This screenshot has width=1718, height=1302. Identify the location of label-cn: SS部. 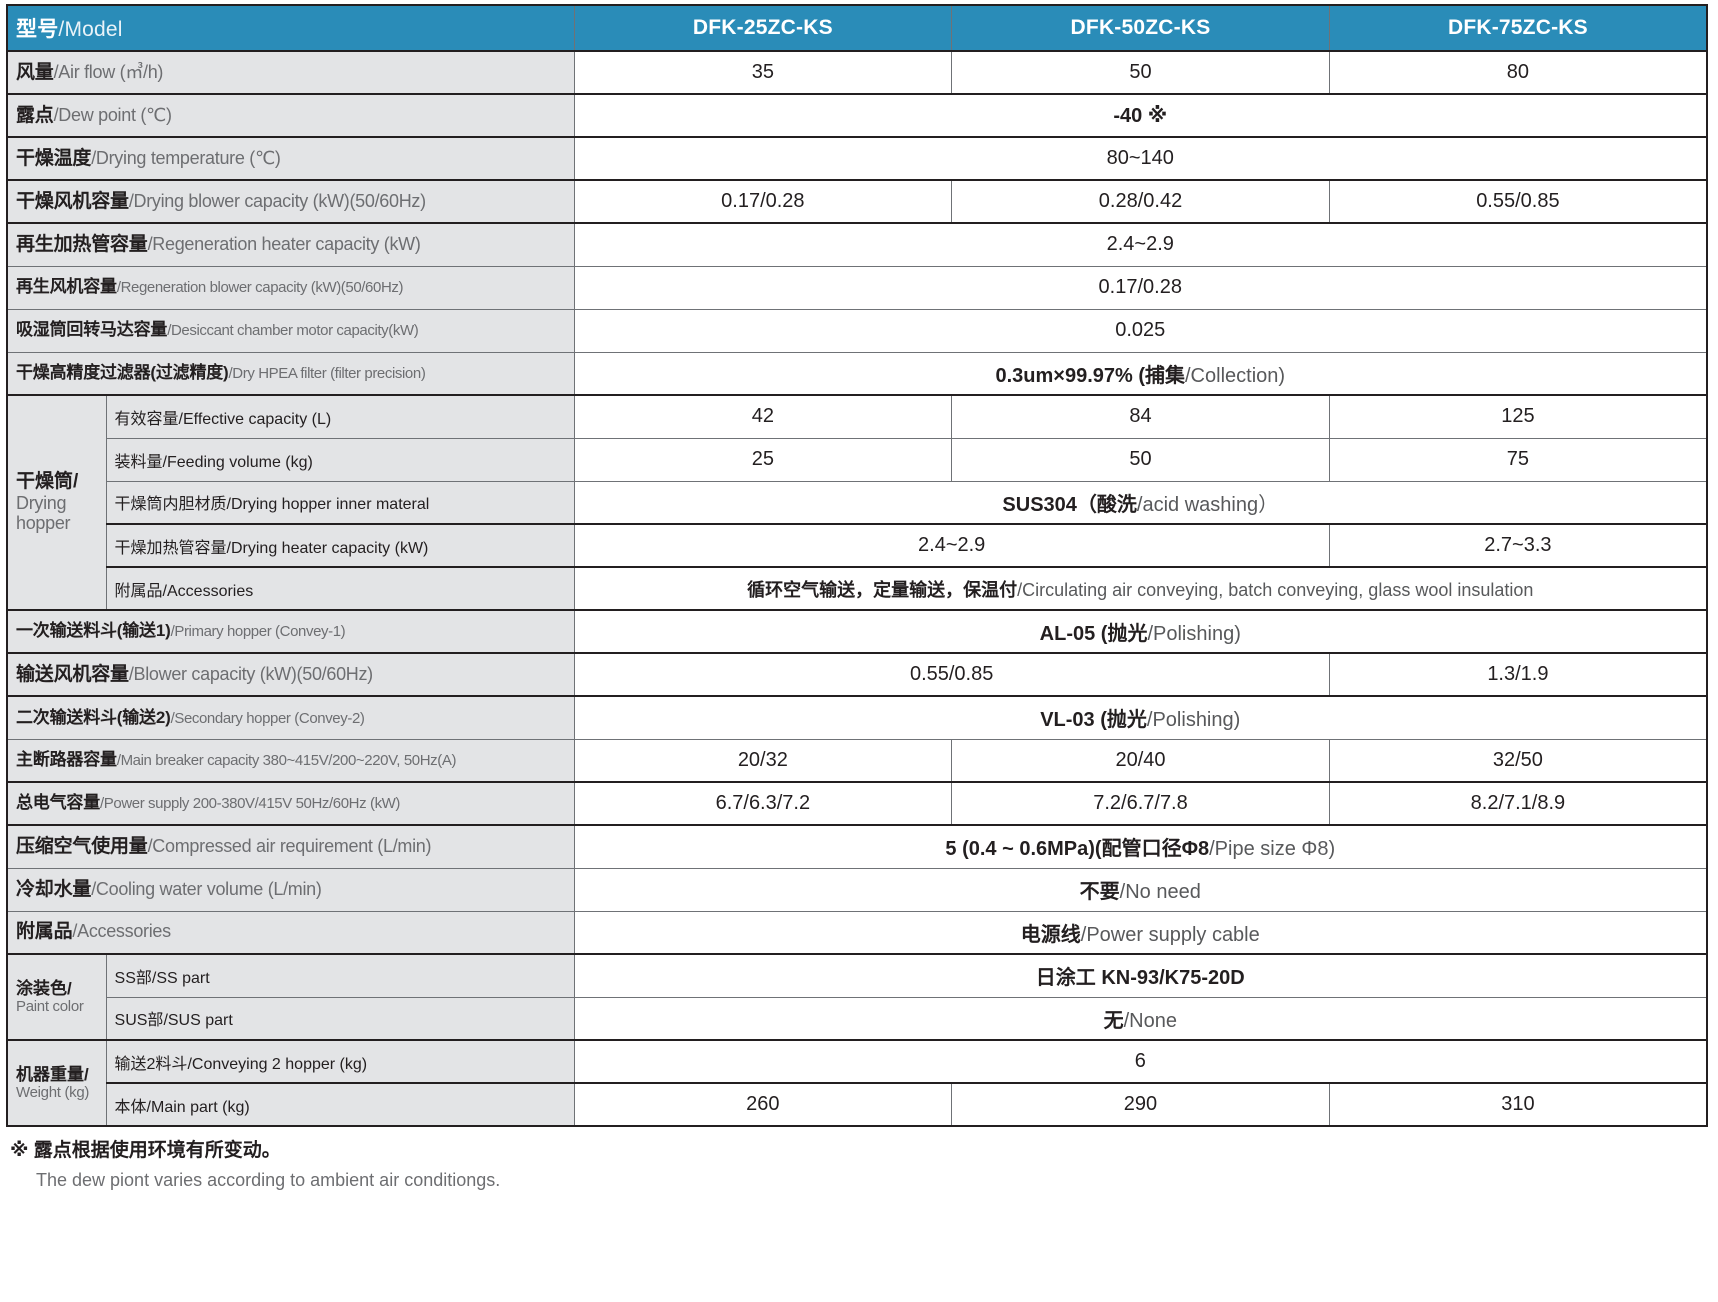
(133, 978).